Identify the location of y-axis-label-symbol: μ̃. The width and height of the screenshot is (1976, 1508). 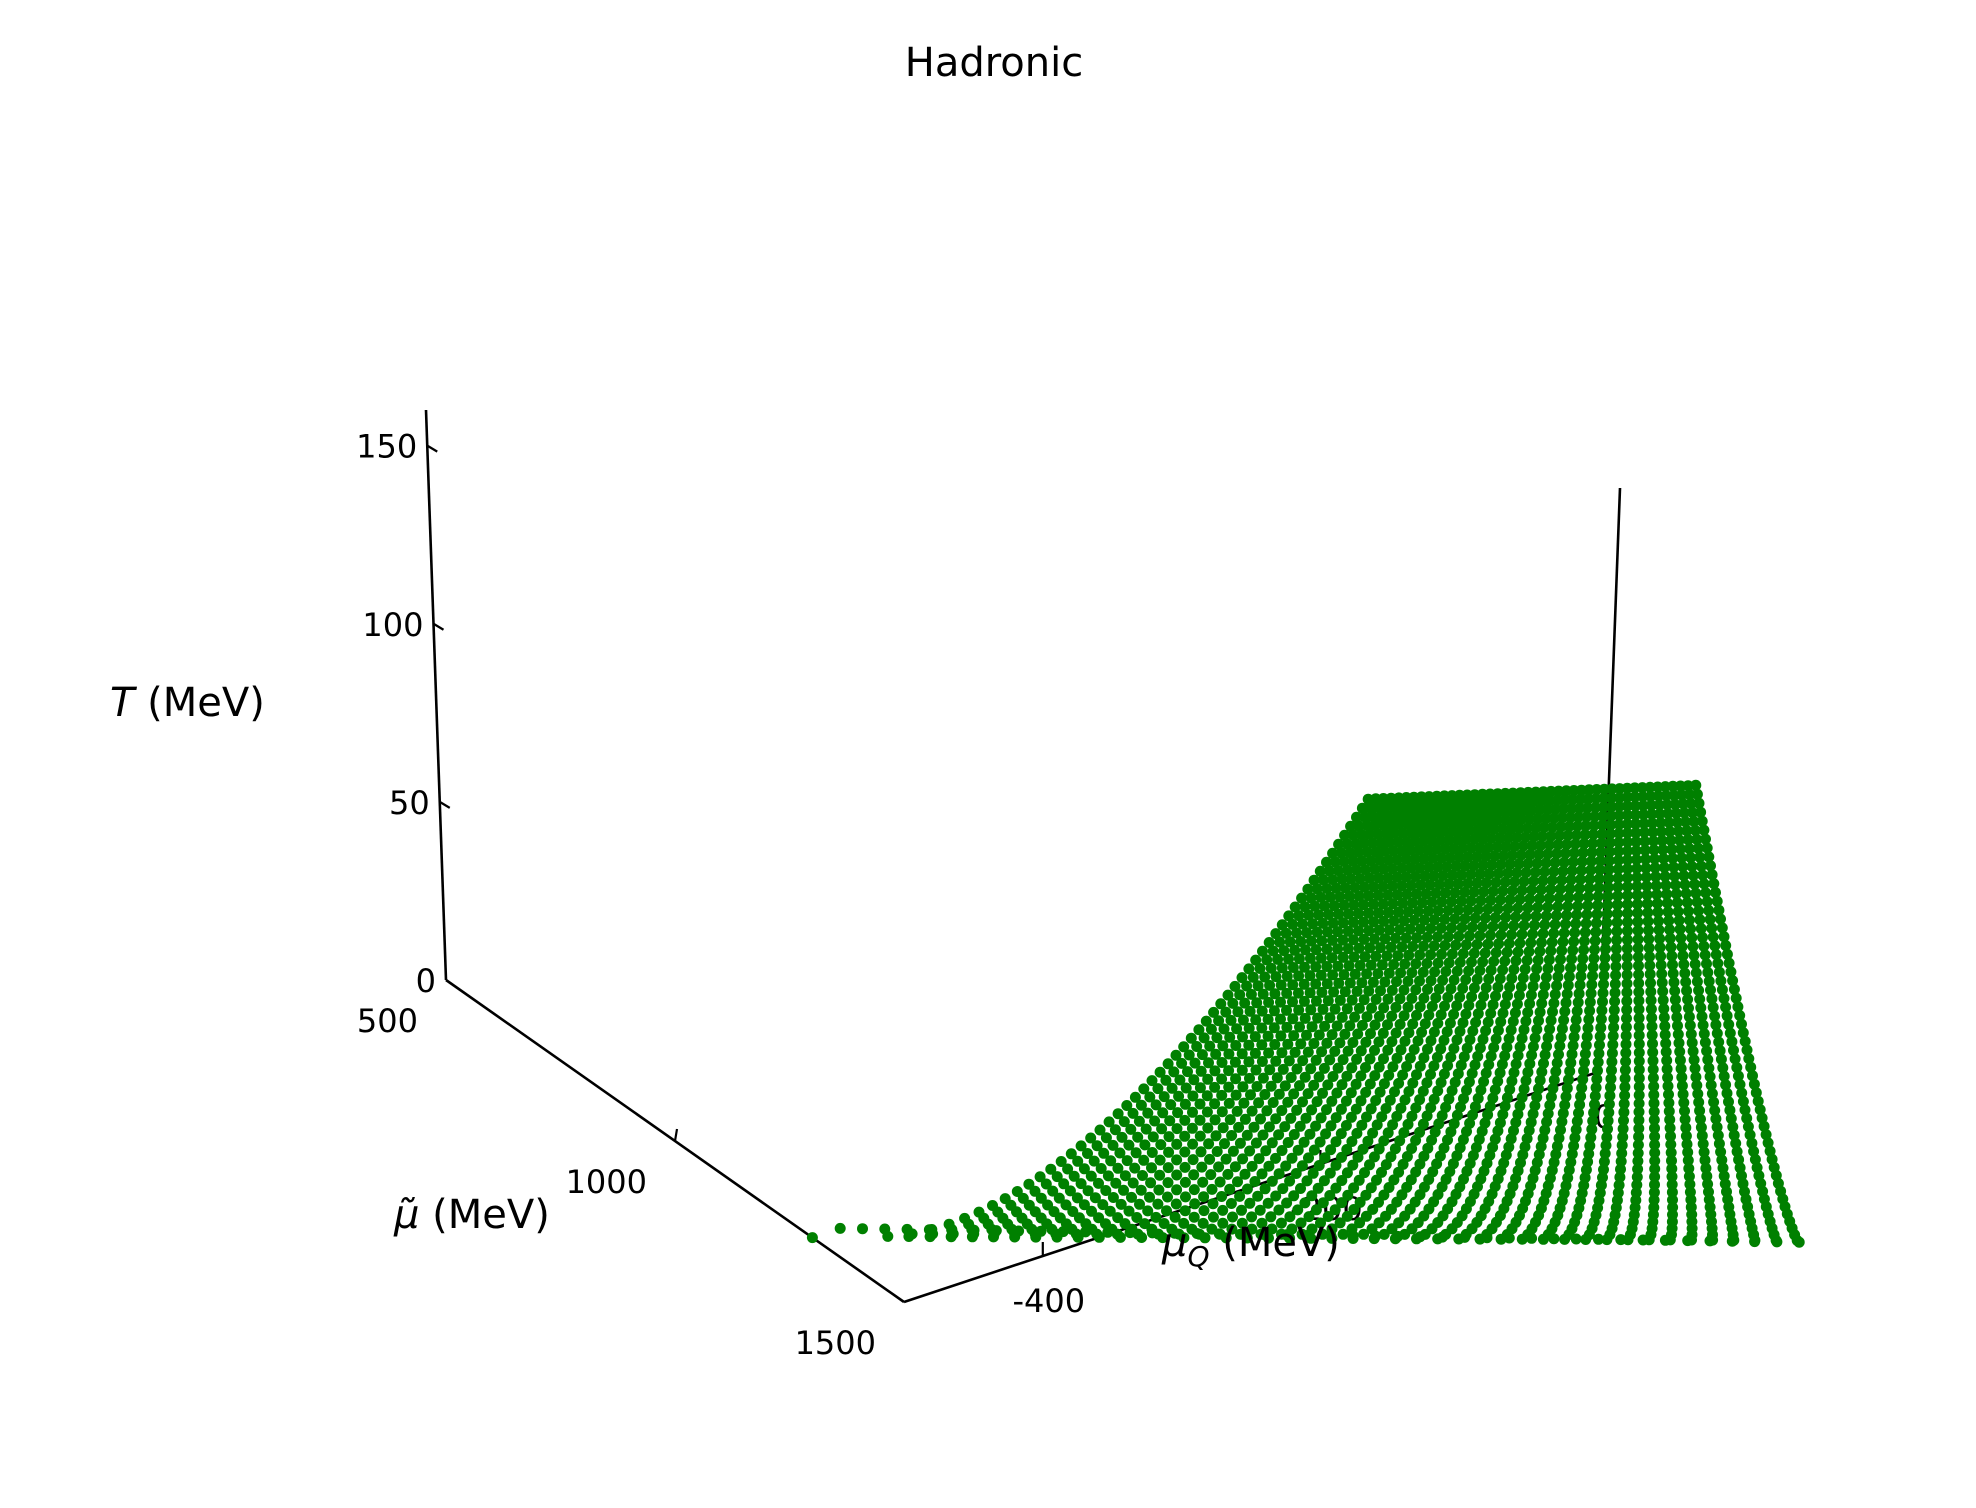
(406, 1215).